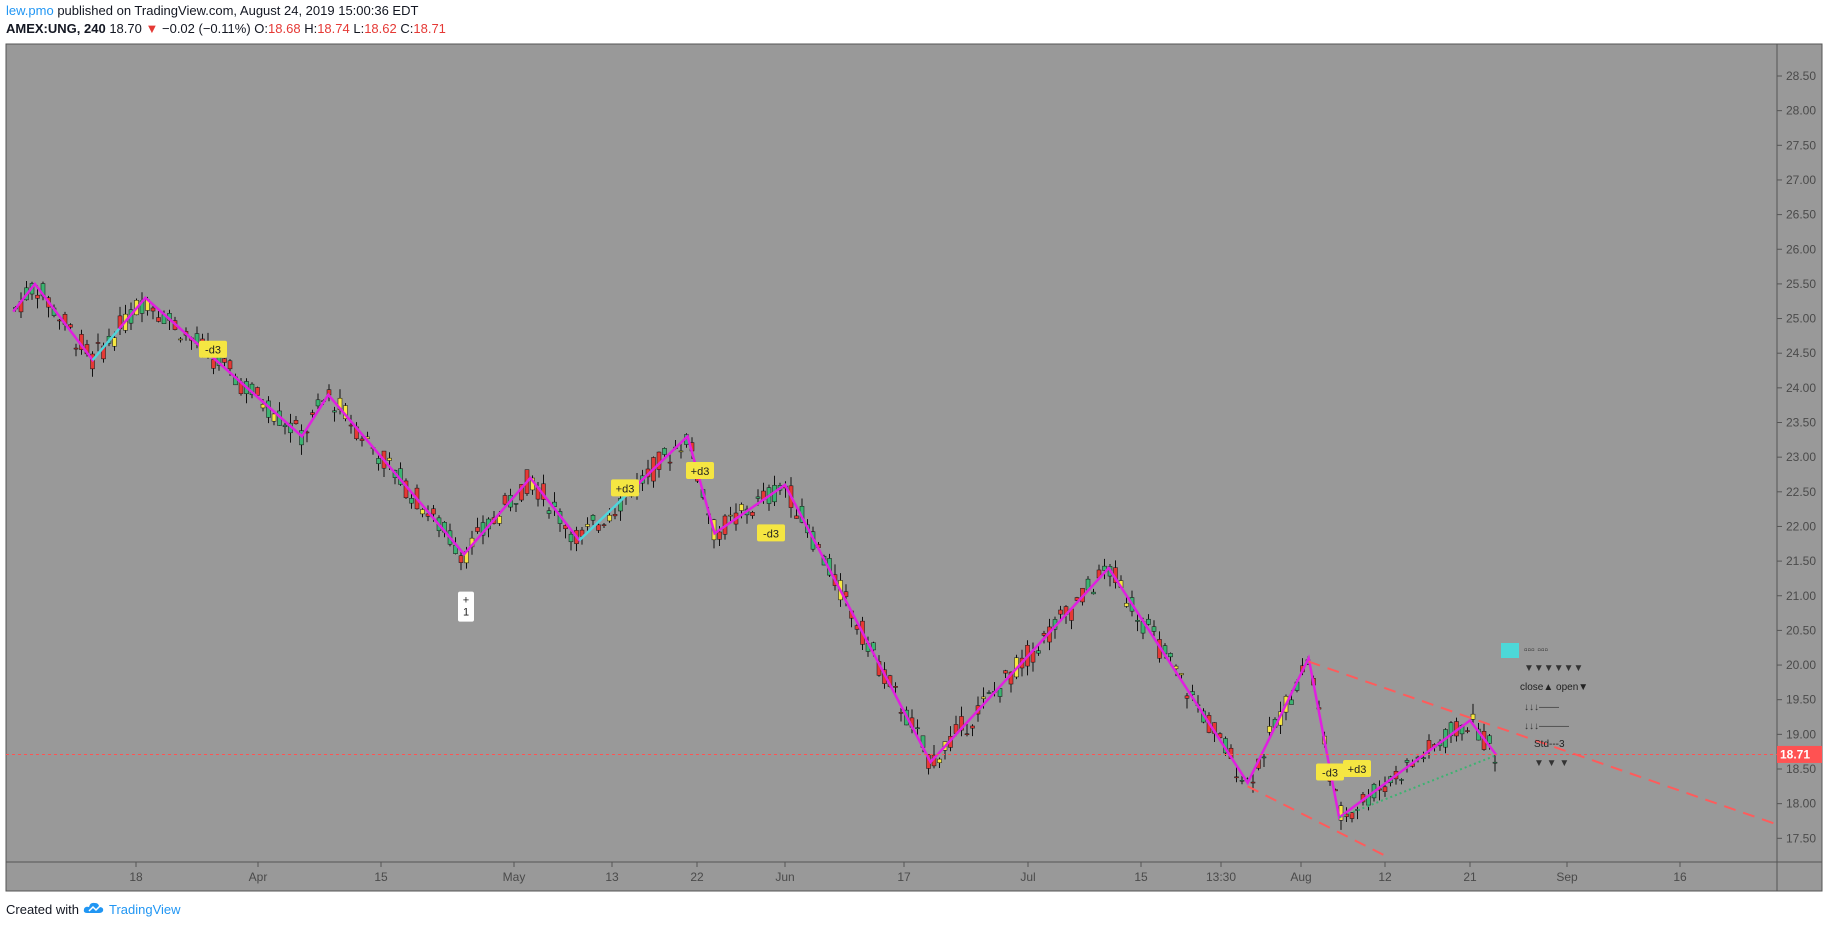 Image resolution: width=1828 pixels, height=927 pixels. What do you see at coordinates (1795, 754) in the screenshot?
I see `last-price-tag-text: 18.71` at bounding box center [1795, 754].